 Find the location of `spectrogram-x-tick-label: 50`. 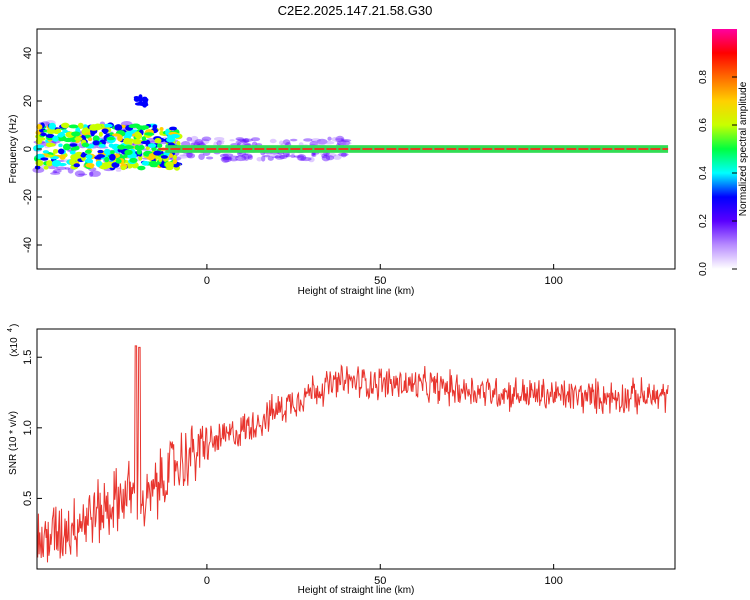

spectrogram-x-tick-label: 50 is located at coordinates (380, 281).